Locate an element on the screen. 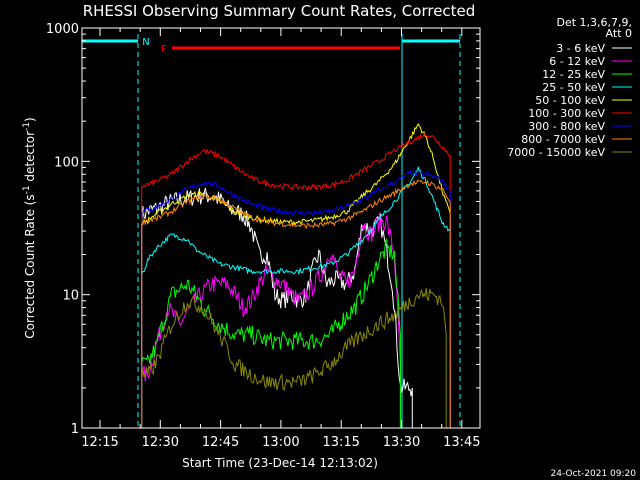 The width and height of the screenshot is (640, 480). legend-label-0: 3 - 6 keV is located at coordinates (580, 48).